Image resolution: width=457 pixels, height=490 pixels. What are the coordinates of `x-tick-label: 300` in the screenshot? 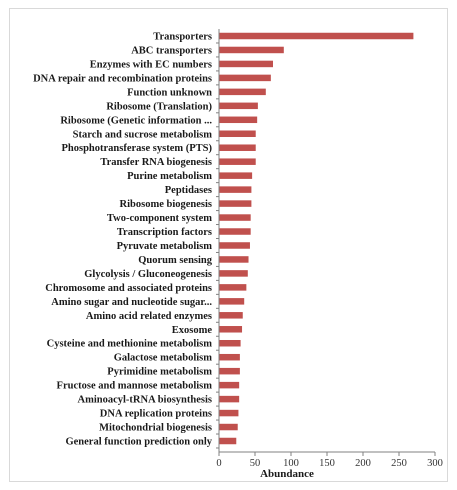 It's located at (435, 463).